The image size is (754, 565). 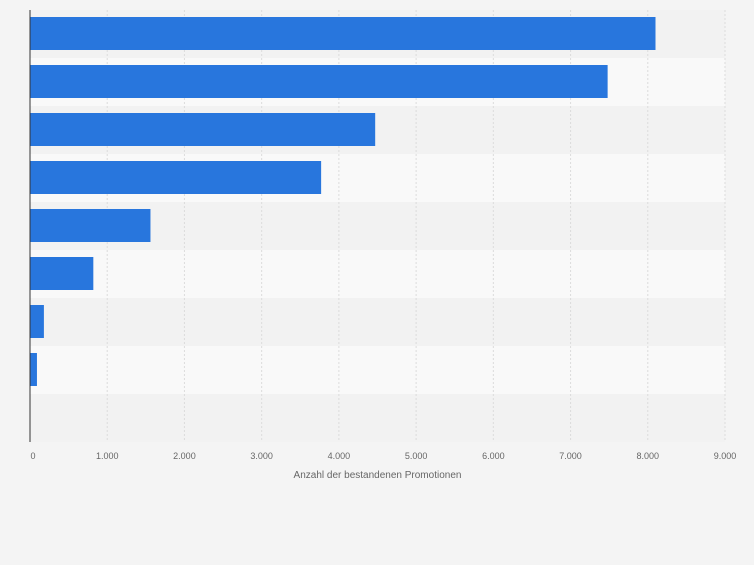 What do you see at coordinates (184, 456) in the screenshot?
I see `x-tick-label: 2.000` at bounding box center [184, 456].